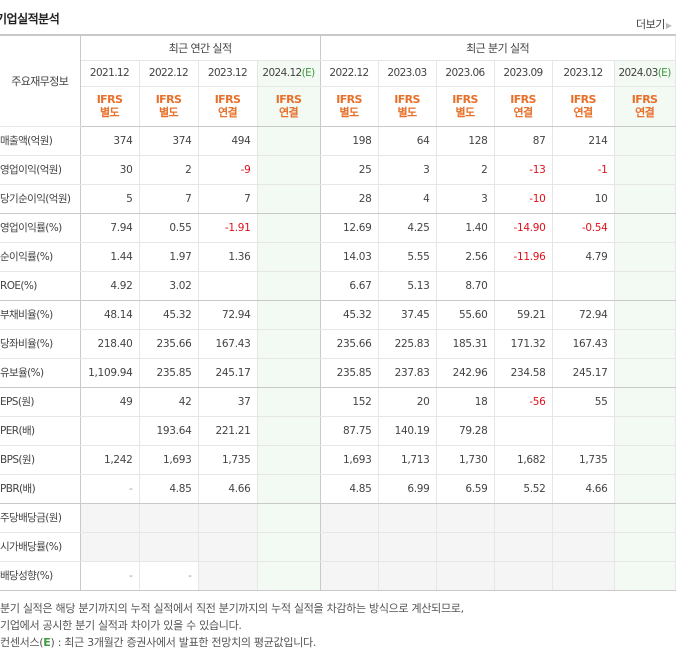  Describe the element at coordinates (40, 576) in the screenshot. I see `row-label: 배당성향(%)` at that location.